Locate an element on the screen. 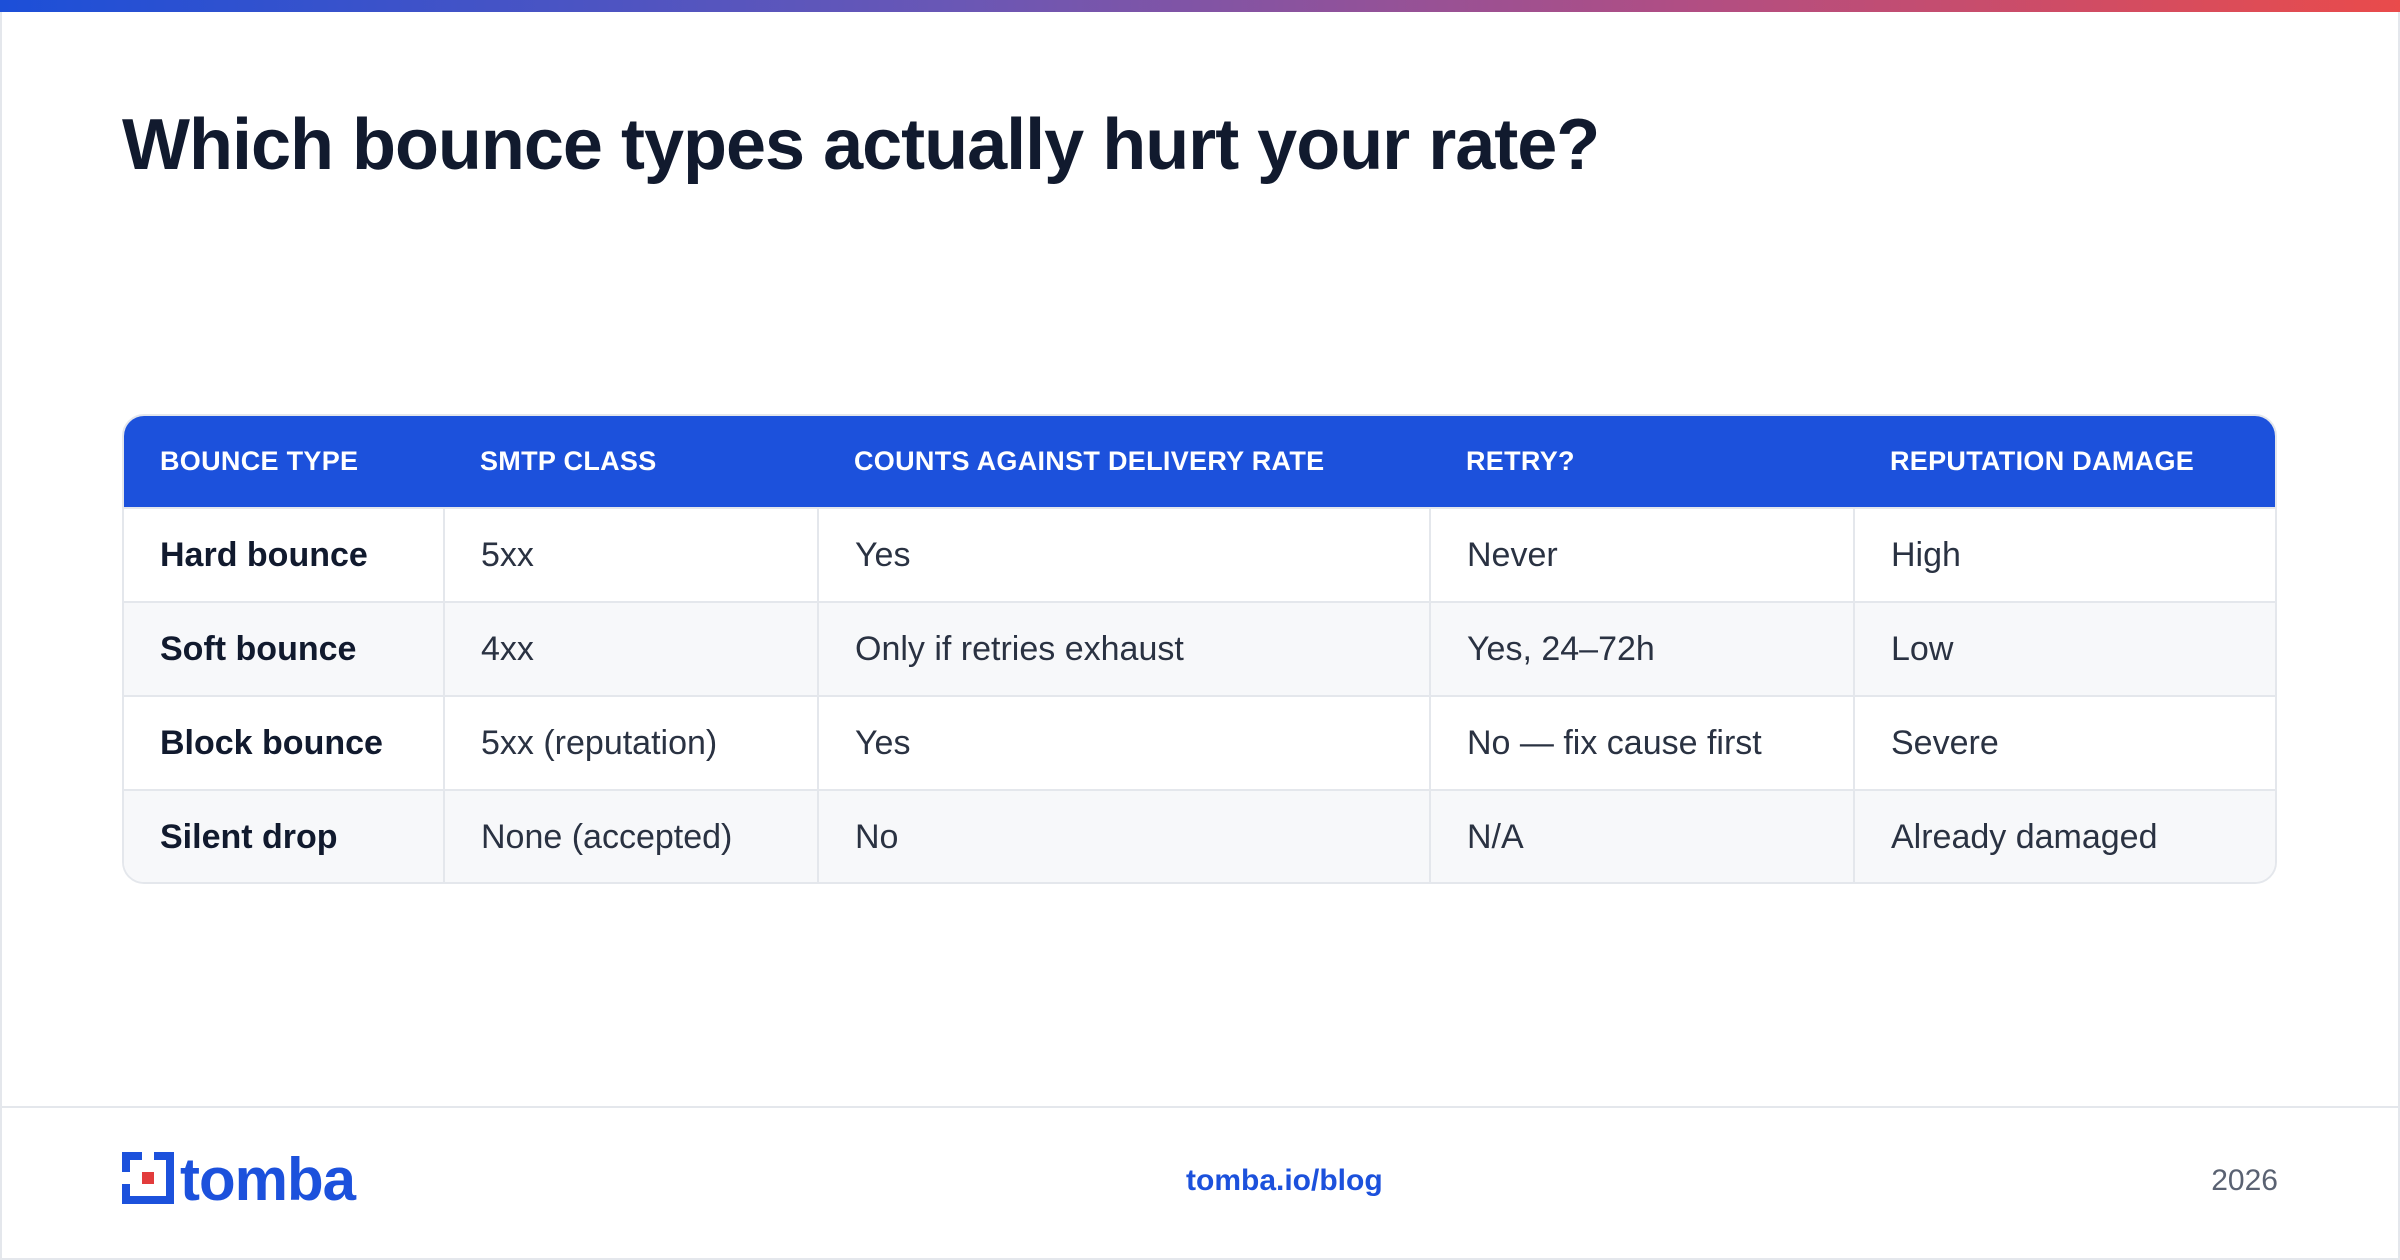 This screenshot has width=2400, height=1260. column-header-retry: RETRY? is located at coordinates (1520, 461).